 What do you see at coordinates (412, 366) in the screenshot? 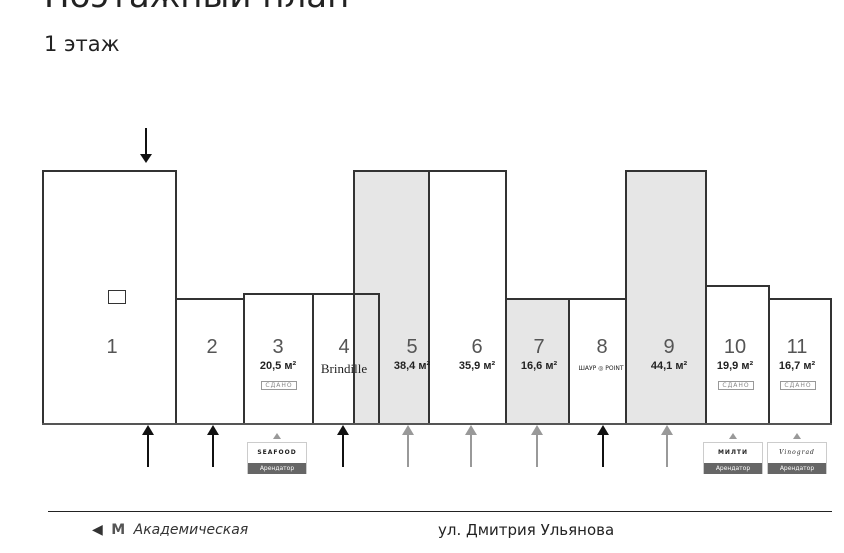
I see `unit-area: 38,4 м²` at bounding box center [412, 366].